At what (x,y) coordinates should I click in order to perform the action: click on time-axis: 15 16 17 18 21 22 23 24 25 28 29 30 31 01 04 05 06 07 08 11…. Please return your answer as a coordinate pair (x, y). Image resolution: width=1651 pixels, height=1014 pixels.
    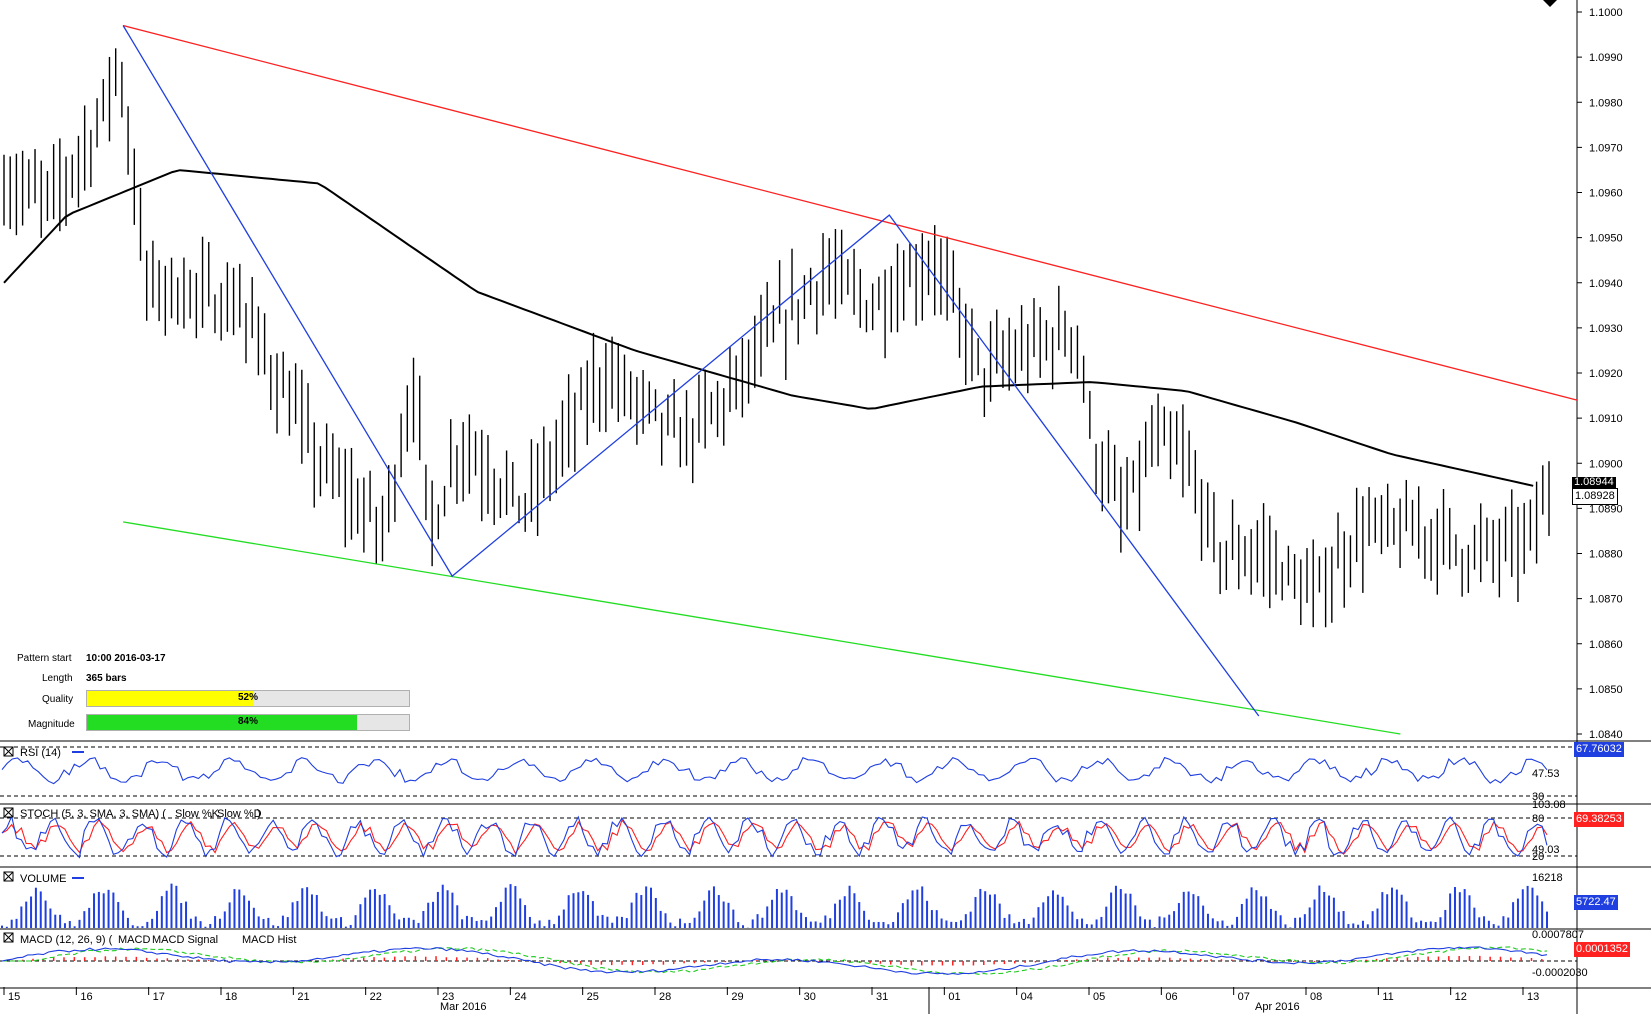
    Looking at the image, I should click on (771, 1000).